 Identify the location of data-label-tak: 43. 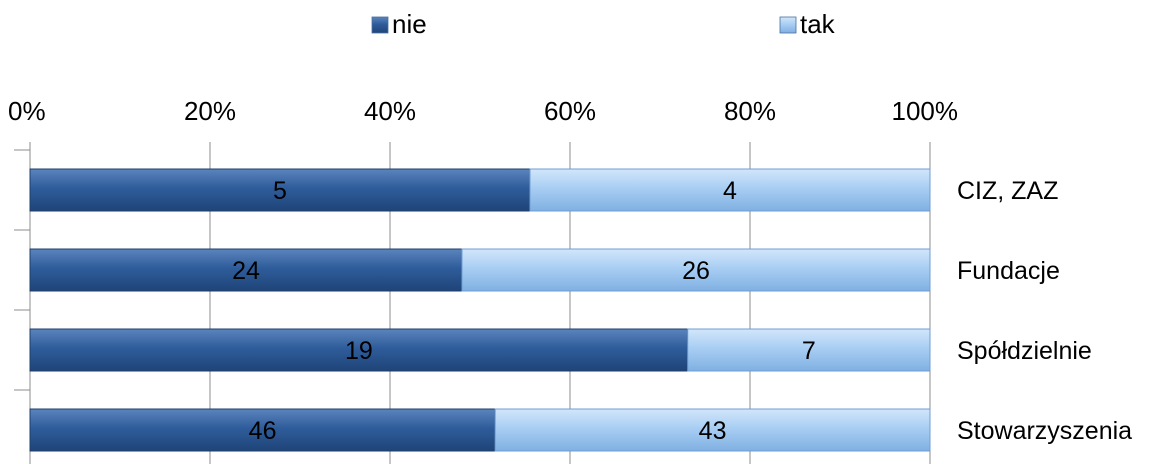
(713, 431).